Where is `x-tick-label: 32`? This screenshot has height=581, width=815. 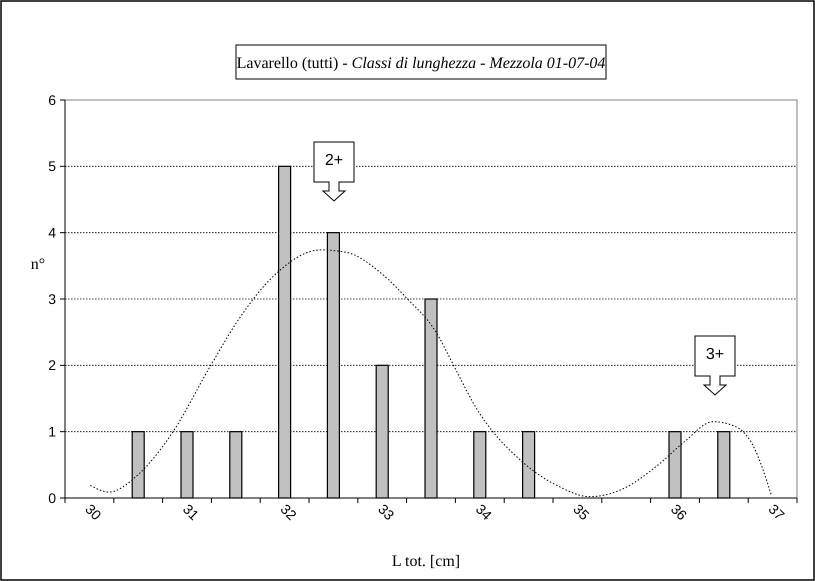
x-tick-label: 32 is located at coordinates (289, 512).